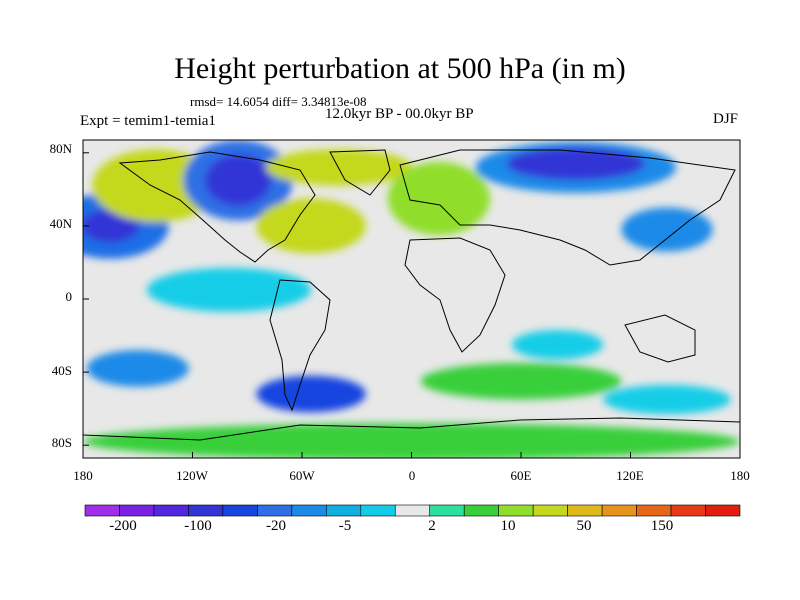 The height and width of the screenshot is (600, 800). Describe the element at coordinates (69, 296) in the screenshot. I see `lat-tick-label: 0` at that location.